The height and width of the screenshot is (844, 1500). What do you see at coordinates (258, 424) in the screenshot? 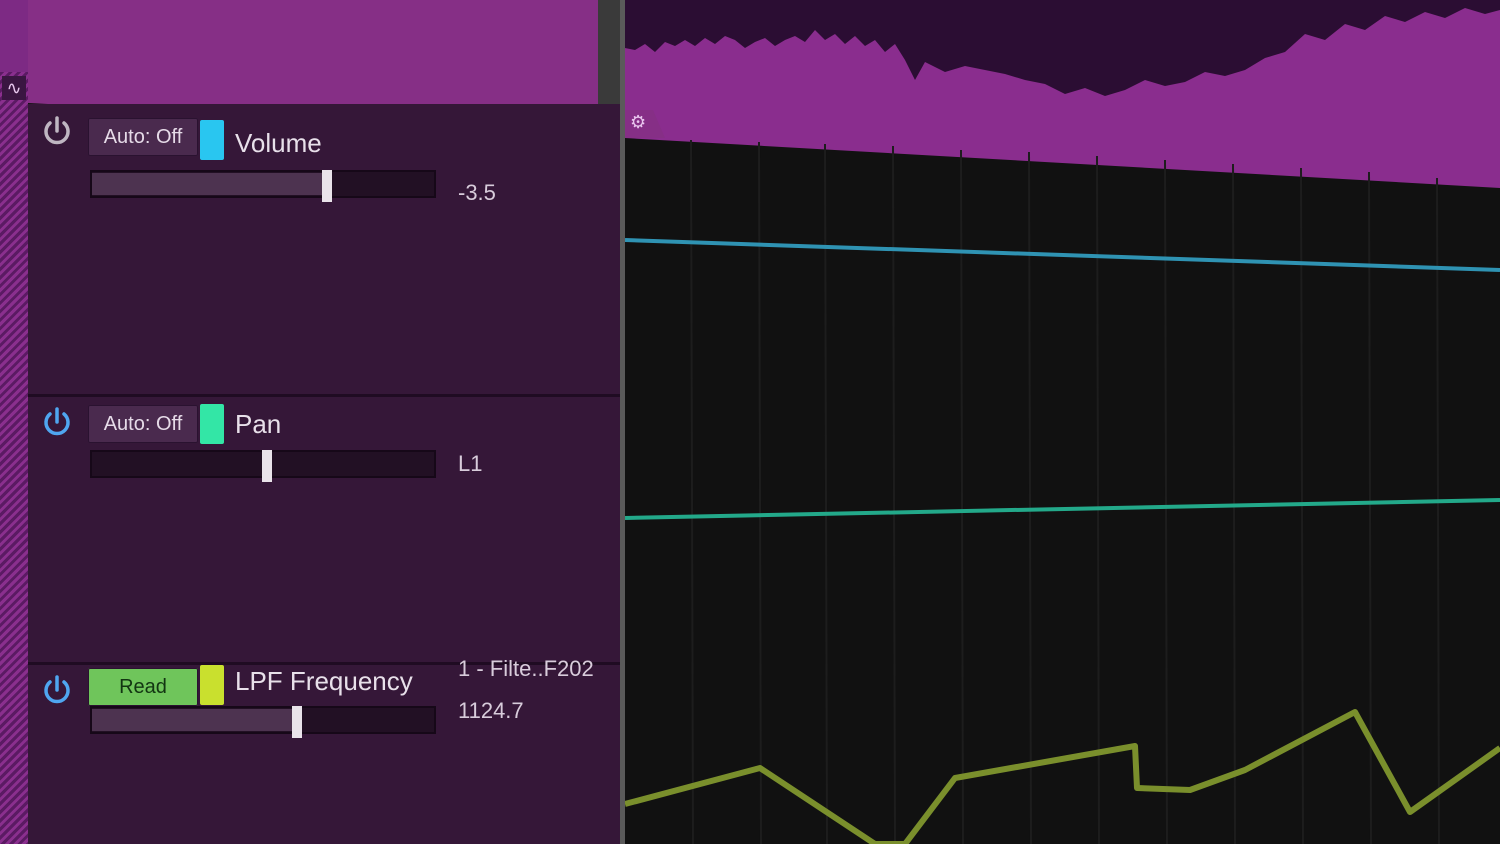
I see `lane-name: Pan` at bounding box center [258, 424].